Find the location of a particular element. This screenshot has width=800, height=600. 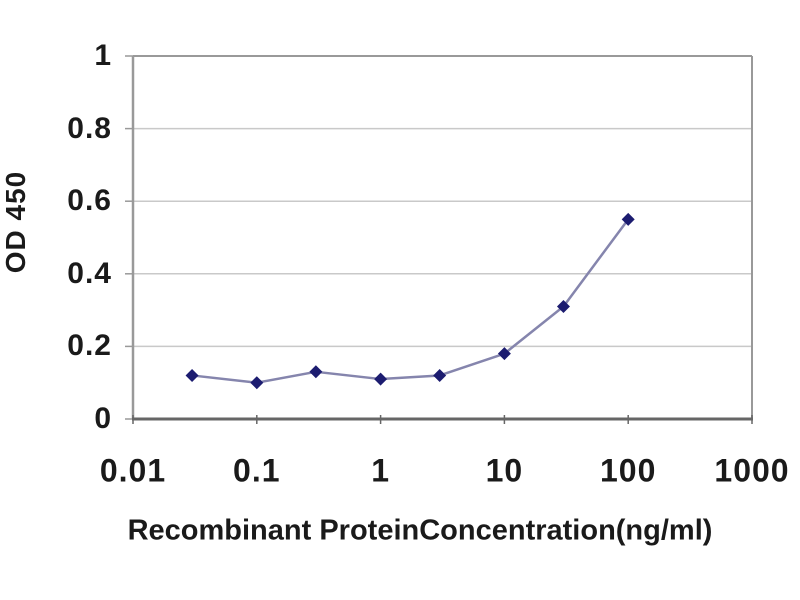

x-tick-label: 1000 is located at coordinates (752, 470).